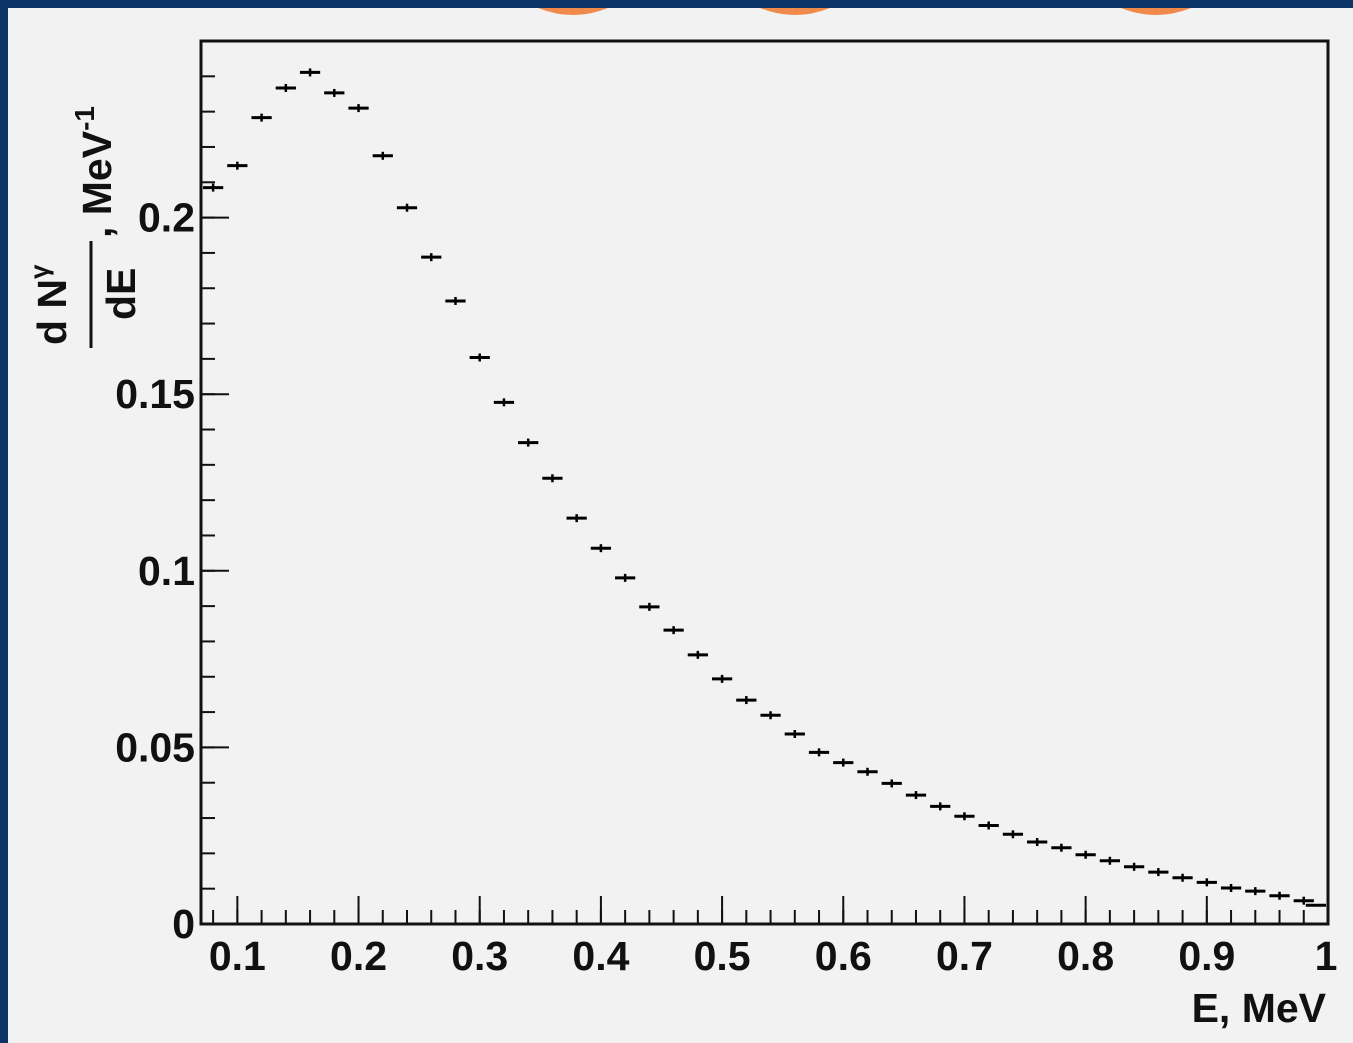 The height and width of the screenshot is (1043, 1353). I want to click on x-tick-label: 0.8, so click(1085, 956).